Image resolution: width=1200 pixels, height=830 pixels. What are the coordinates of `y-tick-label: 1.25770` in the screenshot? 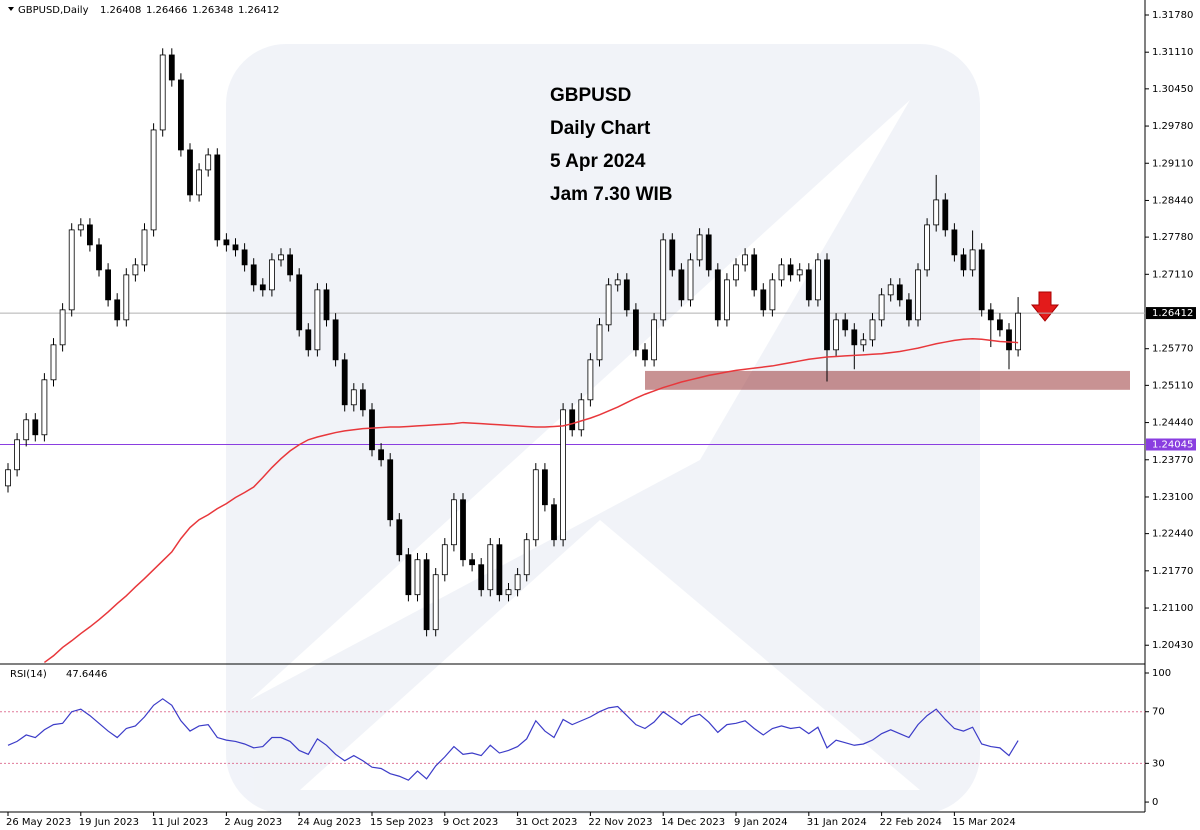 It's located at (1172, 349).